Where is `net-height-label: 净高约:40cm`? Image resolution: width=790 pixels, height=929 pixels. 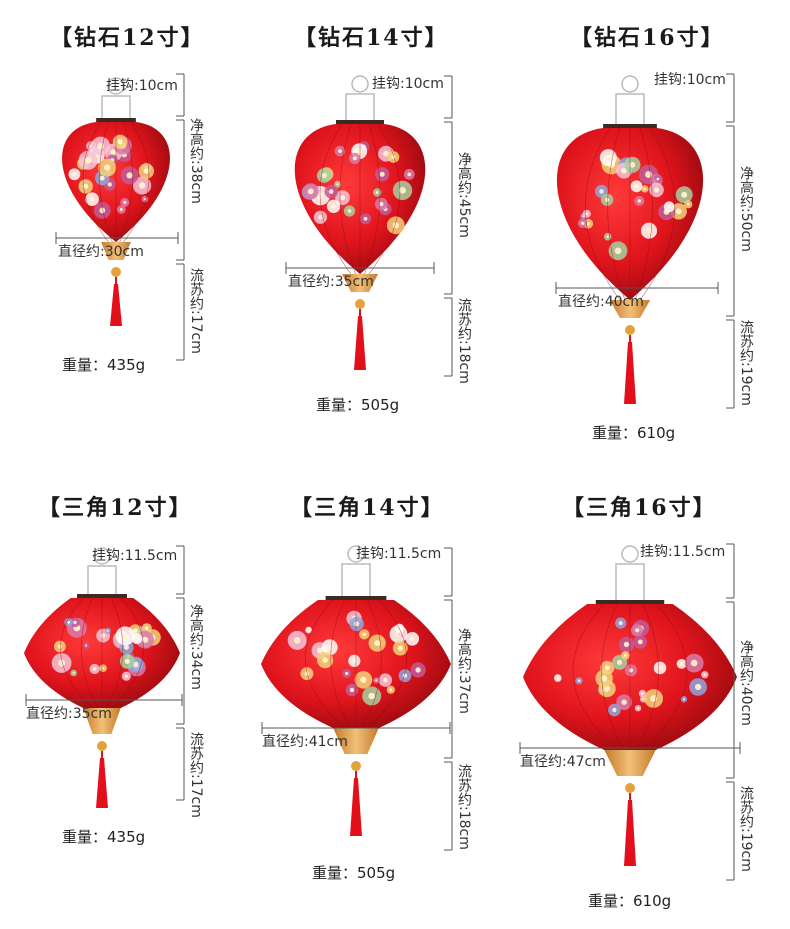
net-height-label: 净高约:40cm is located at coordinates (746, 683).